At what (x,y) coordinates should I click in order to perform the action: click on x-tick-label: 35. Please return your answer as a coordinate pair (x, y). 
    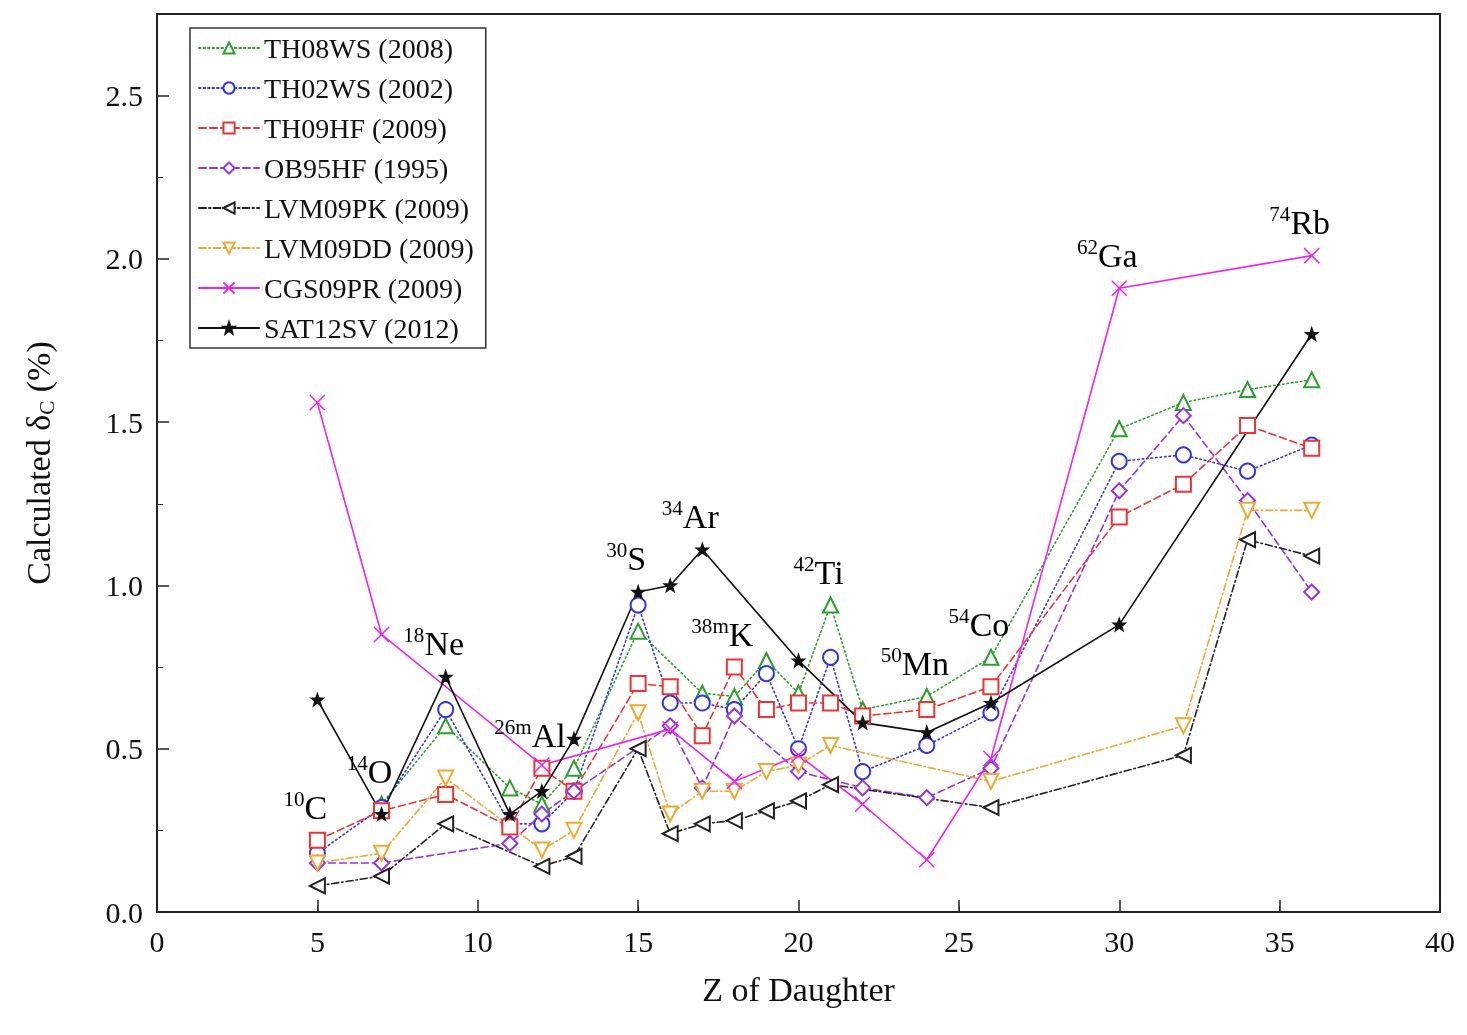
    Looking at the image, I should click on (1279, 941).